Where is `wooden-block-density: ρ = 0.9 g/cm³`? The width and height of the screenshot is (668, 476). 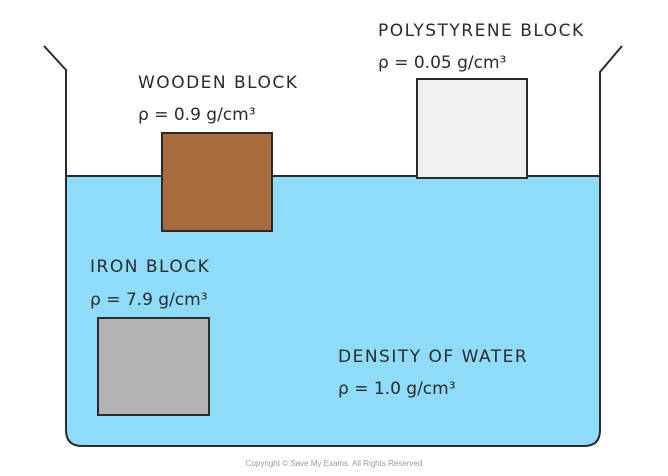
wooden-block-density: ρ = 0.9 g/cm³ is located at coordinates (197, 115).